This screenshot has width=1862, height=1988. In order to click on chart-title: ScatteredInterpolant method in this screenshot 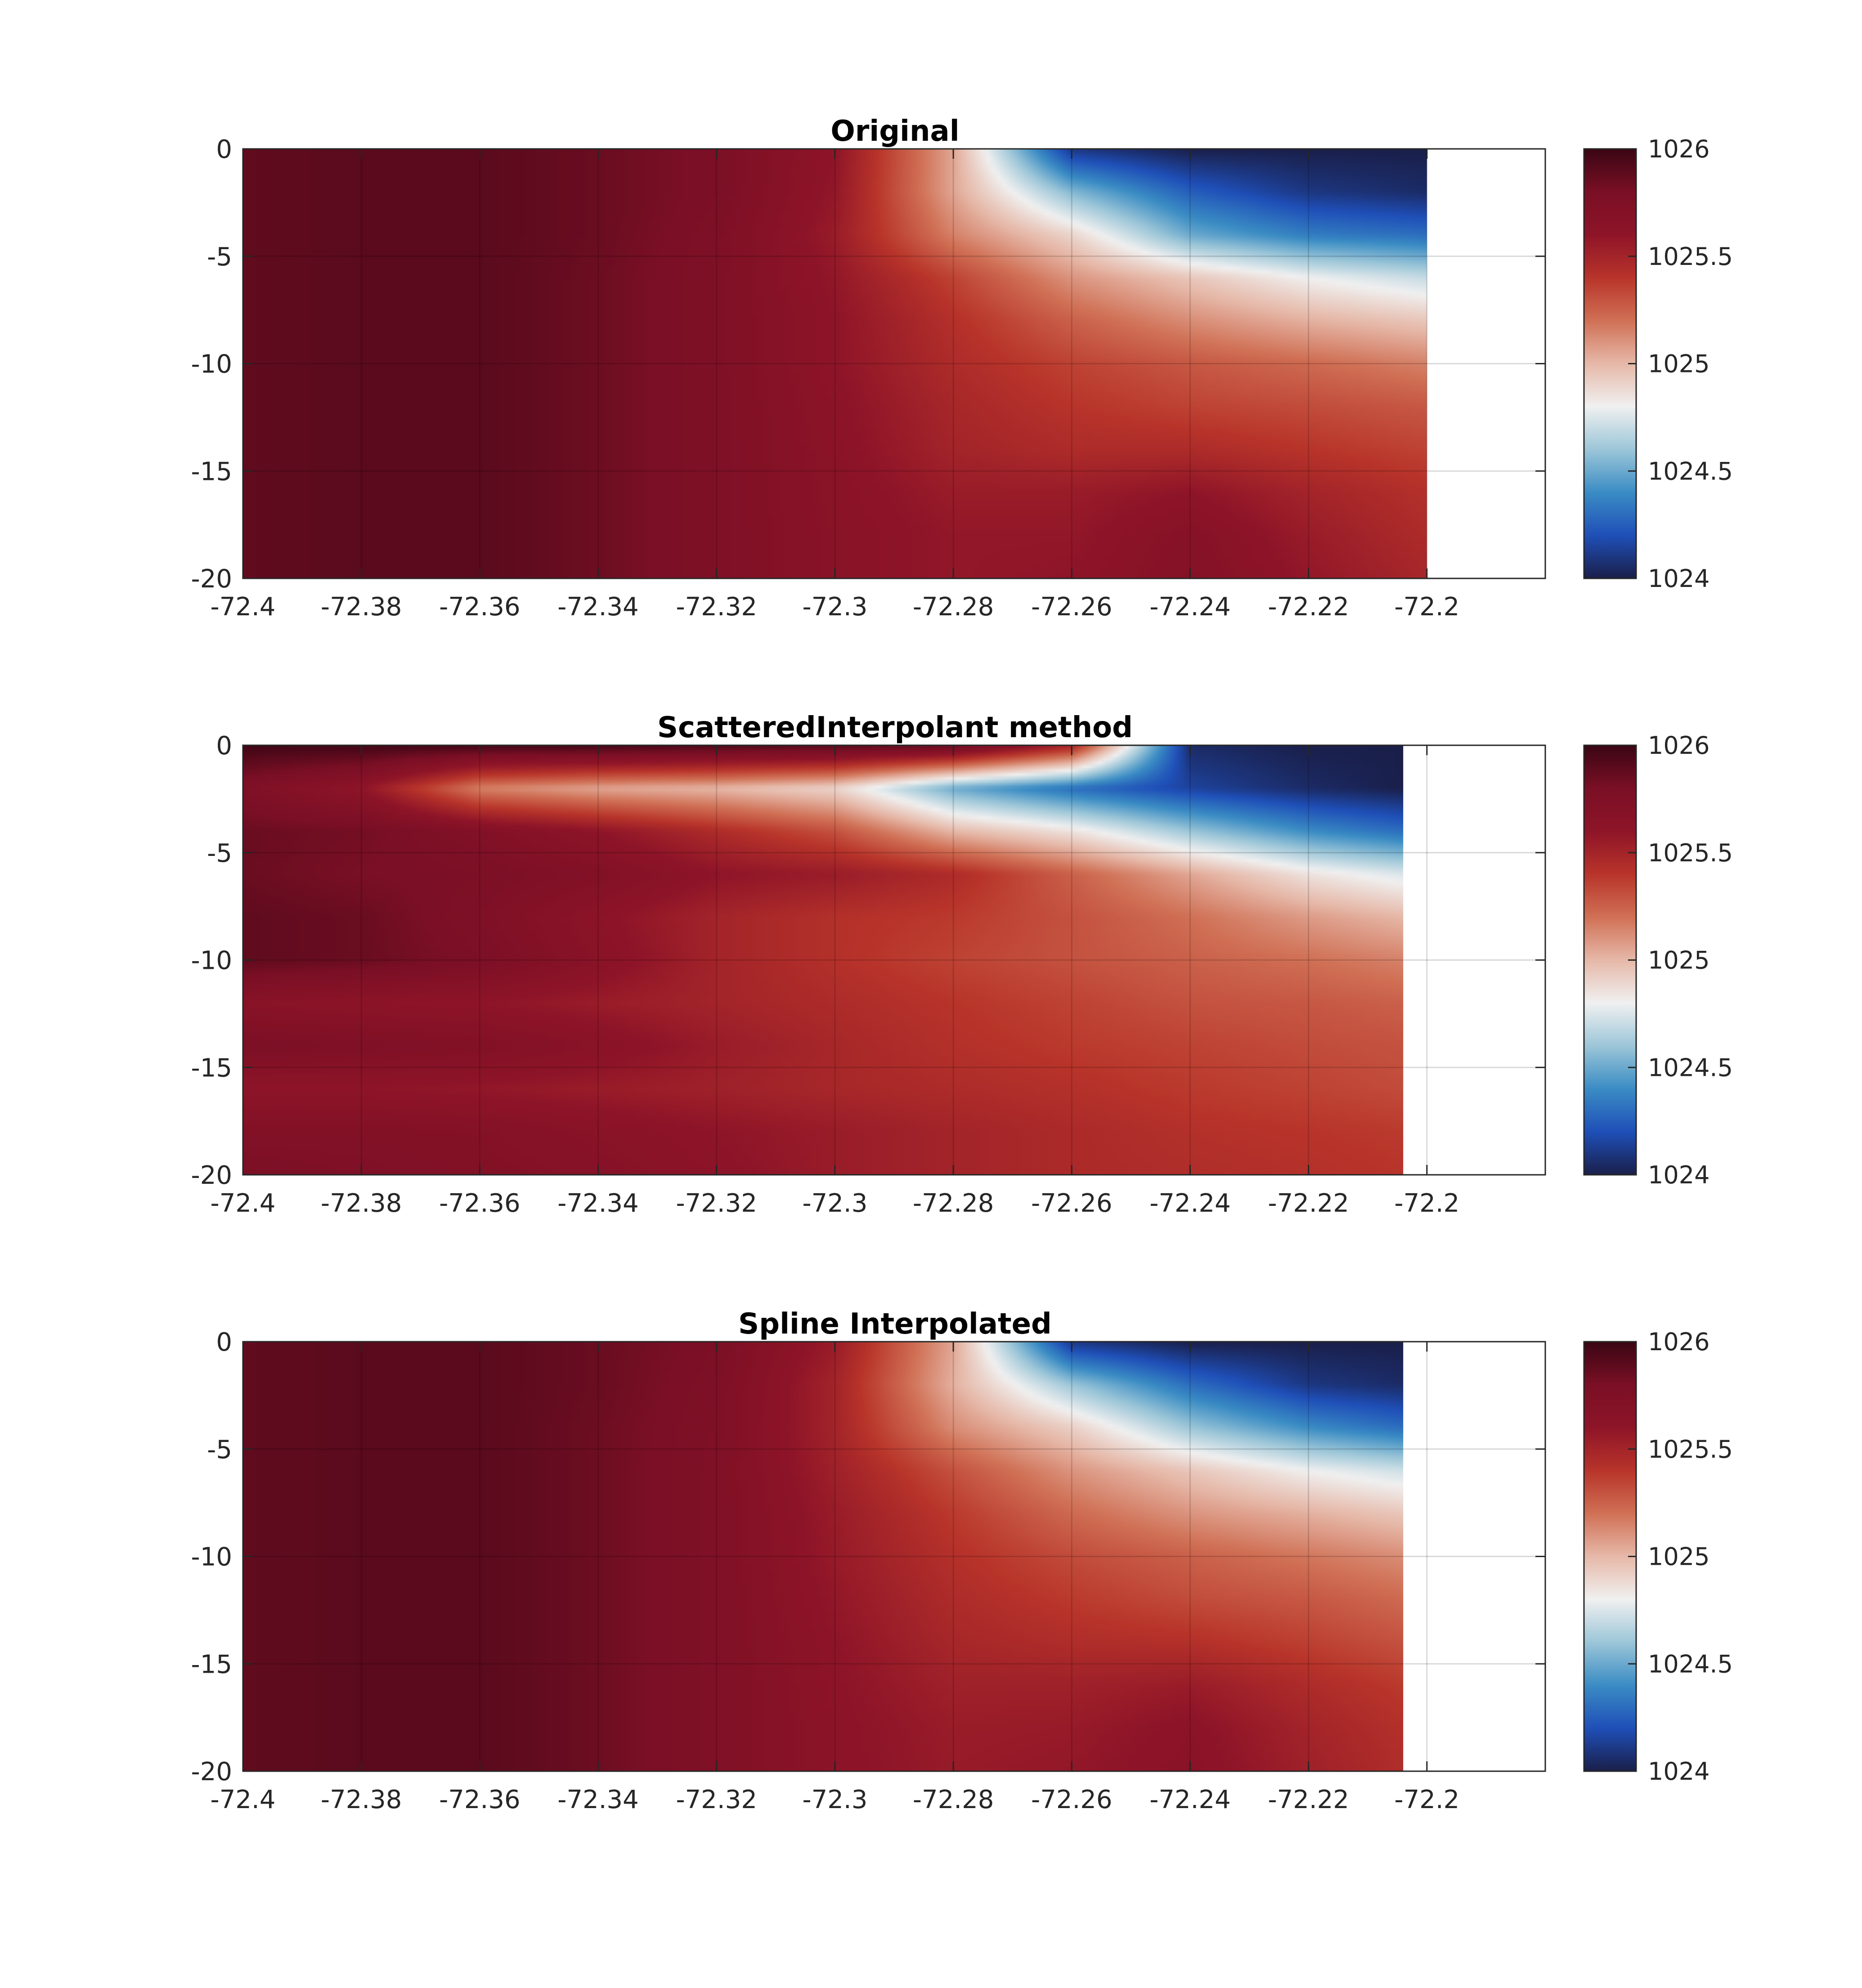, I will do `click(895, 727)`.